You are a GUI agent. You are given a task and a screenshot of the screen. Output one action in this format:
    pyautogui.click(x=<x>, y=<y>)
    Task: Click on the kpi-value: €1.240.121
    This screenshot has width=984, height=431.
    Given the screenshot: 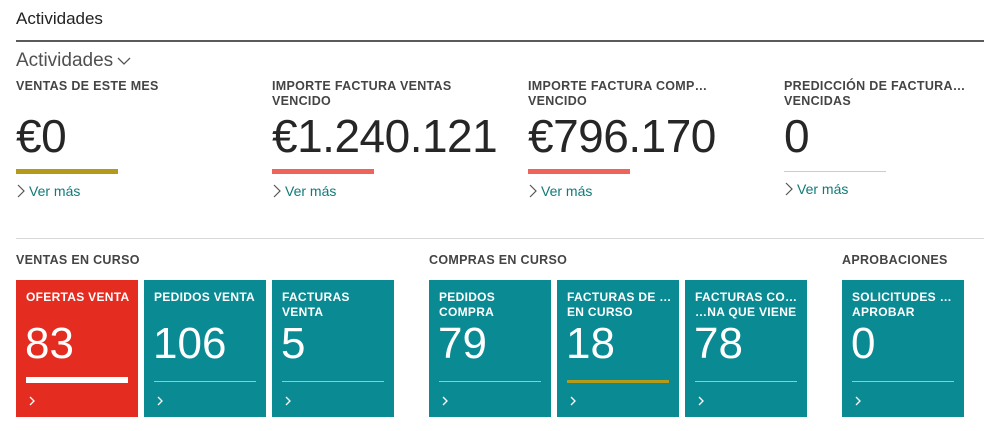 What is the action you would take?
    pyautogui.click(x=385, y=136)
    